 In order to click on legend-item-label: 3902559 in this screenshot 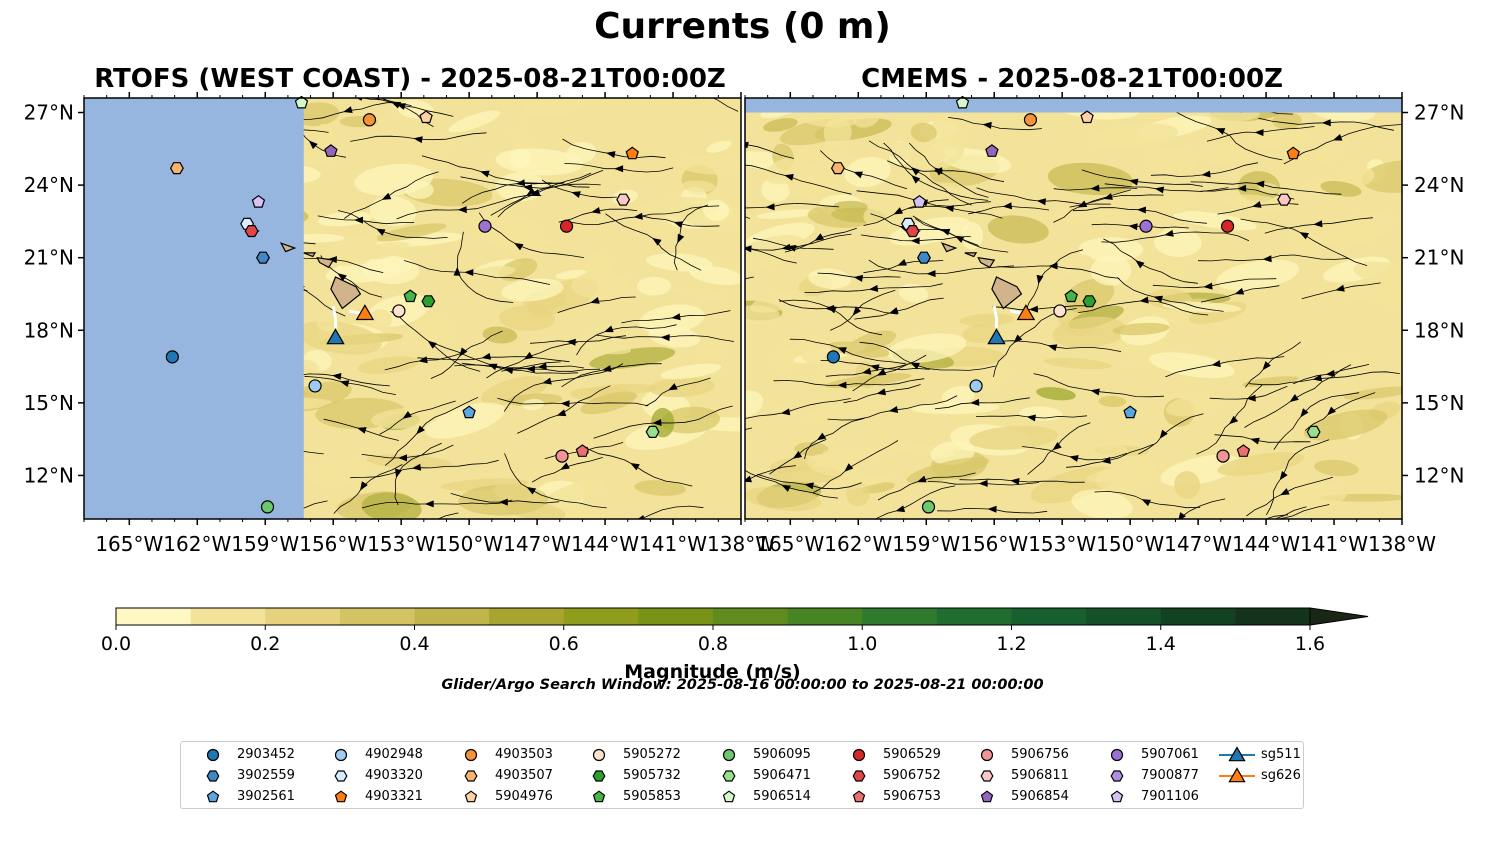, I will do `click(266, 775)`.